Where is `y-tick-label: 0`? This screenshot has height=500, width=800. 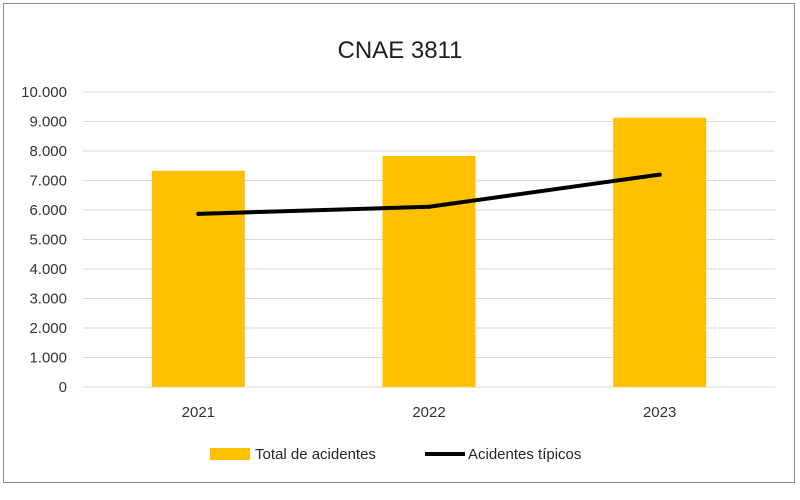 y-tick-label: 0 is located at coordinates (63, 387).